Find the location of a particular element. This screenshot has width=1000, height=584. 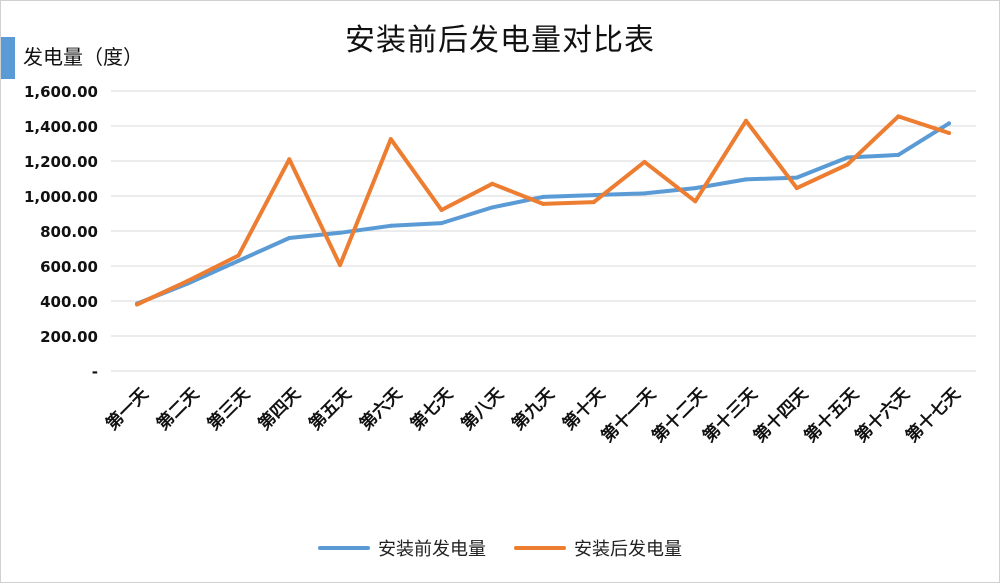

x-tick-label: 第六天 is located at coordinates (381, 409).